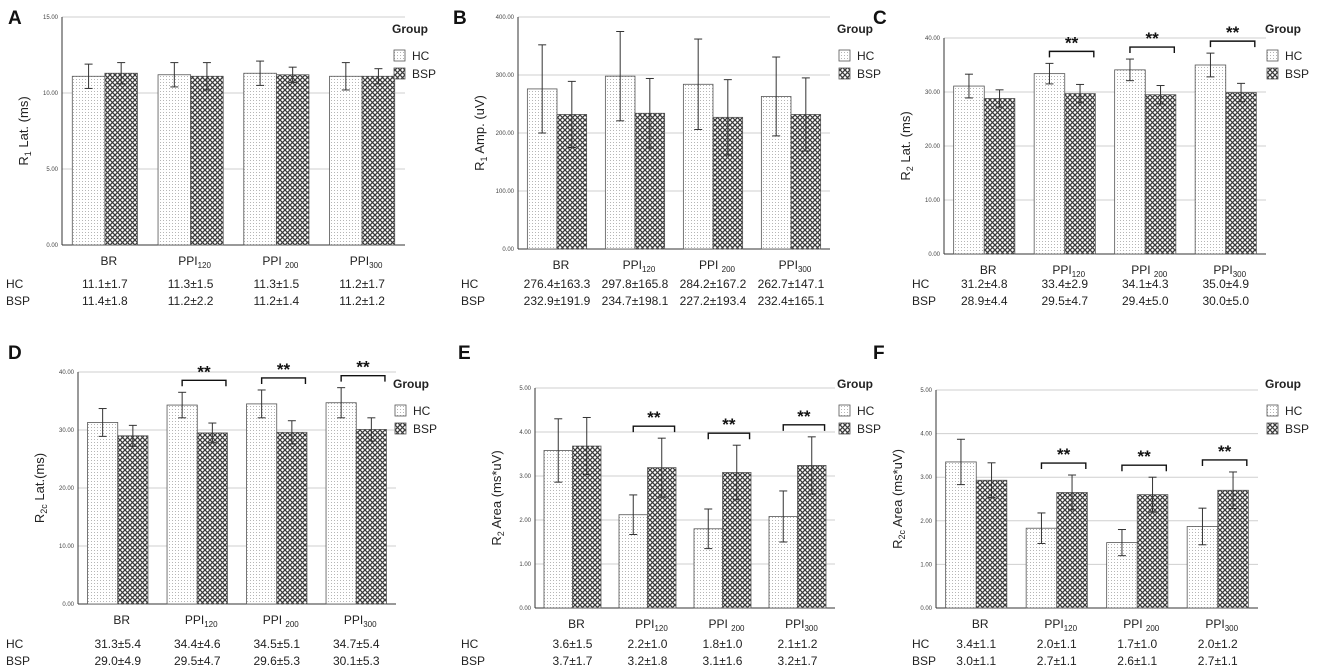 Image resolution: width=1325 pixels, height=672 pixels. I want to click on stat-hc: 11.1±1.7, so click(105, 284).